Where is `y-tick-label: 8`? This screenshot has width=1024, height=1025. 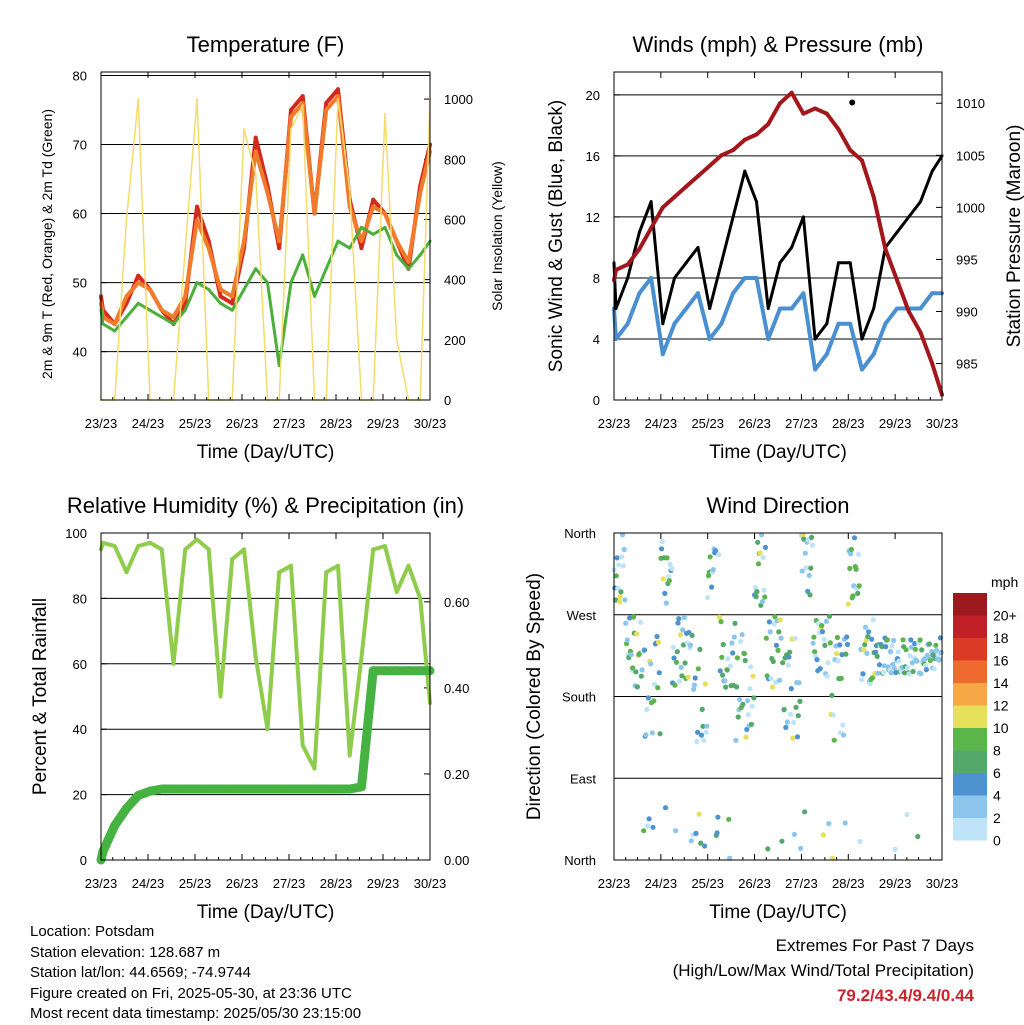 y-tick-label: 8 is located at coordinates (596, 278).